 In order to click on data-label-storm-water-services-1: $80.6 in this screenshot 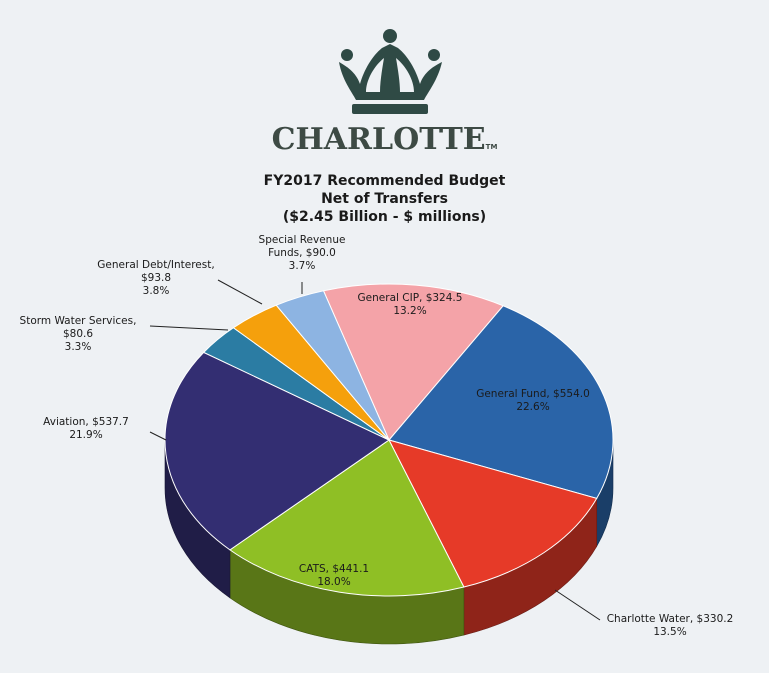, I will do `click(78, 334)`.